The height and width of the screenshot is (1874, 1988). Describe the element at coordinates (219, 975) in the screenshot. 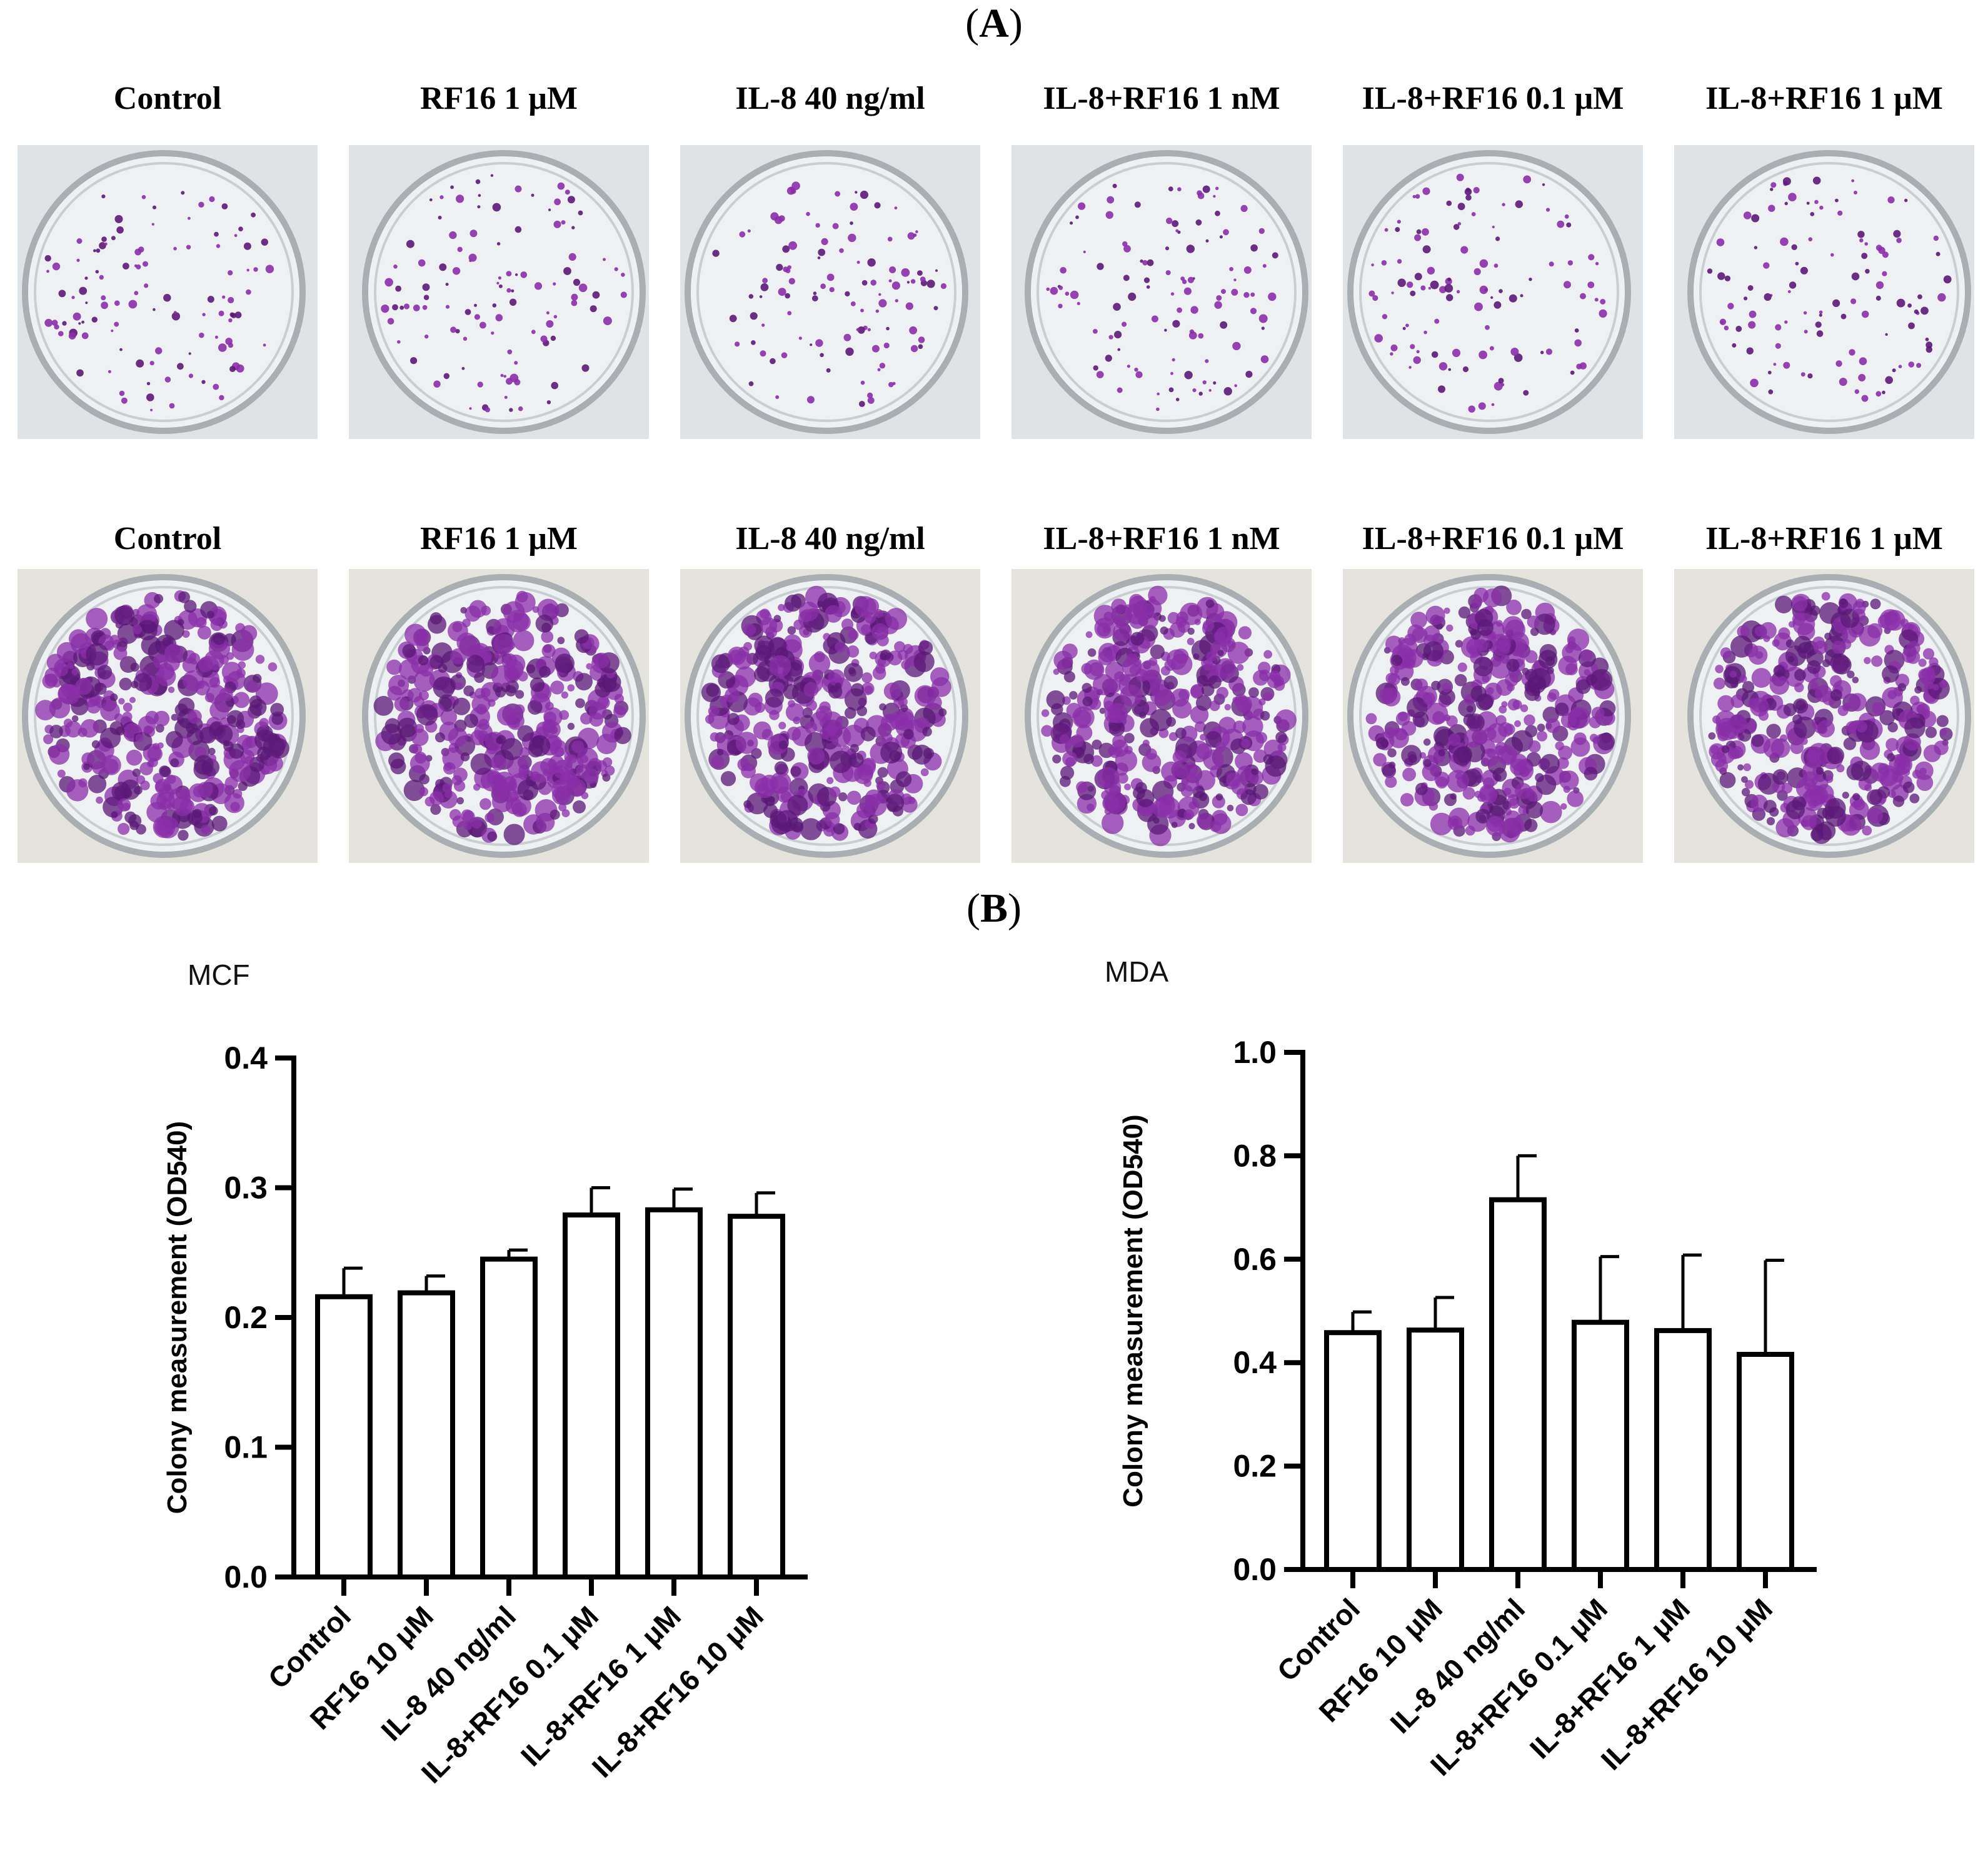

I see `chart-title: MCF` at that location.